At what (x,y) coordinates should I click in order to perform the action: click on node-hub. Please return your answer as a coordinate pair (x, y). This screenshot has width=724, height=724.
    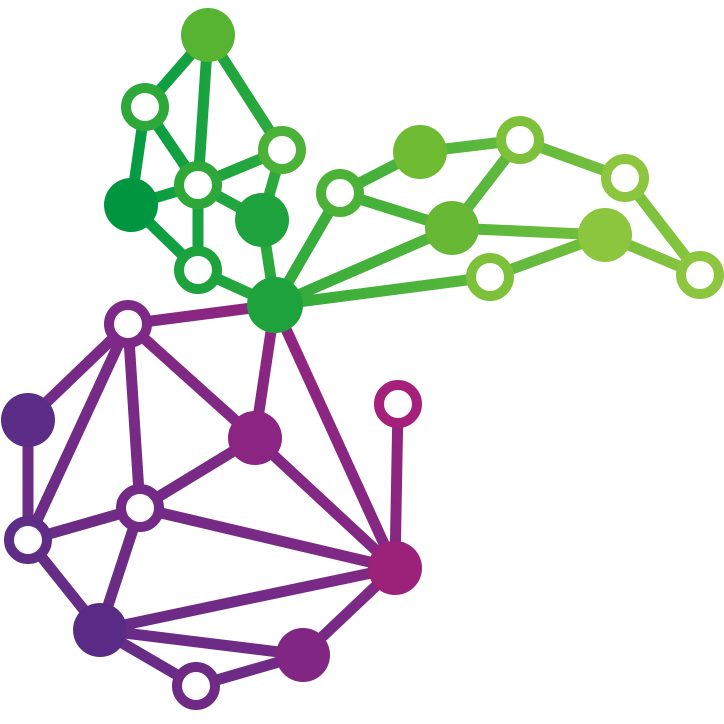
    Looking at the image, I should click on (275, 305).